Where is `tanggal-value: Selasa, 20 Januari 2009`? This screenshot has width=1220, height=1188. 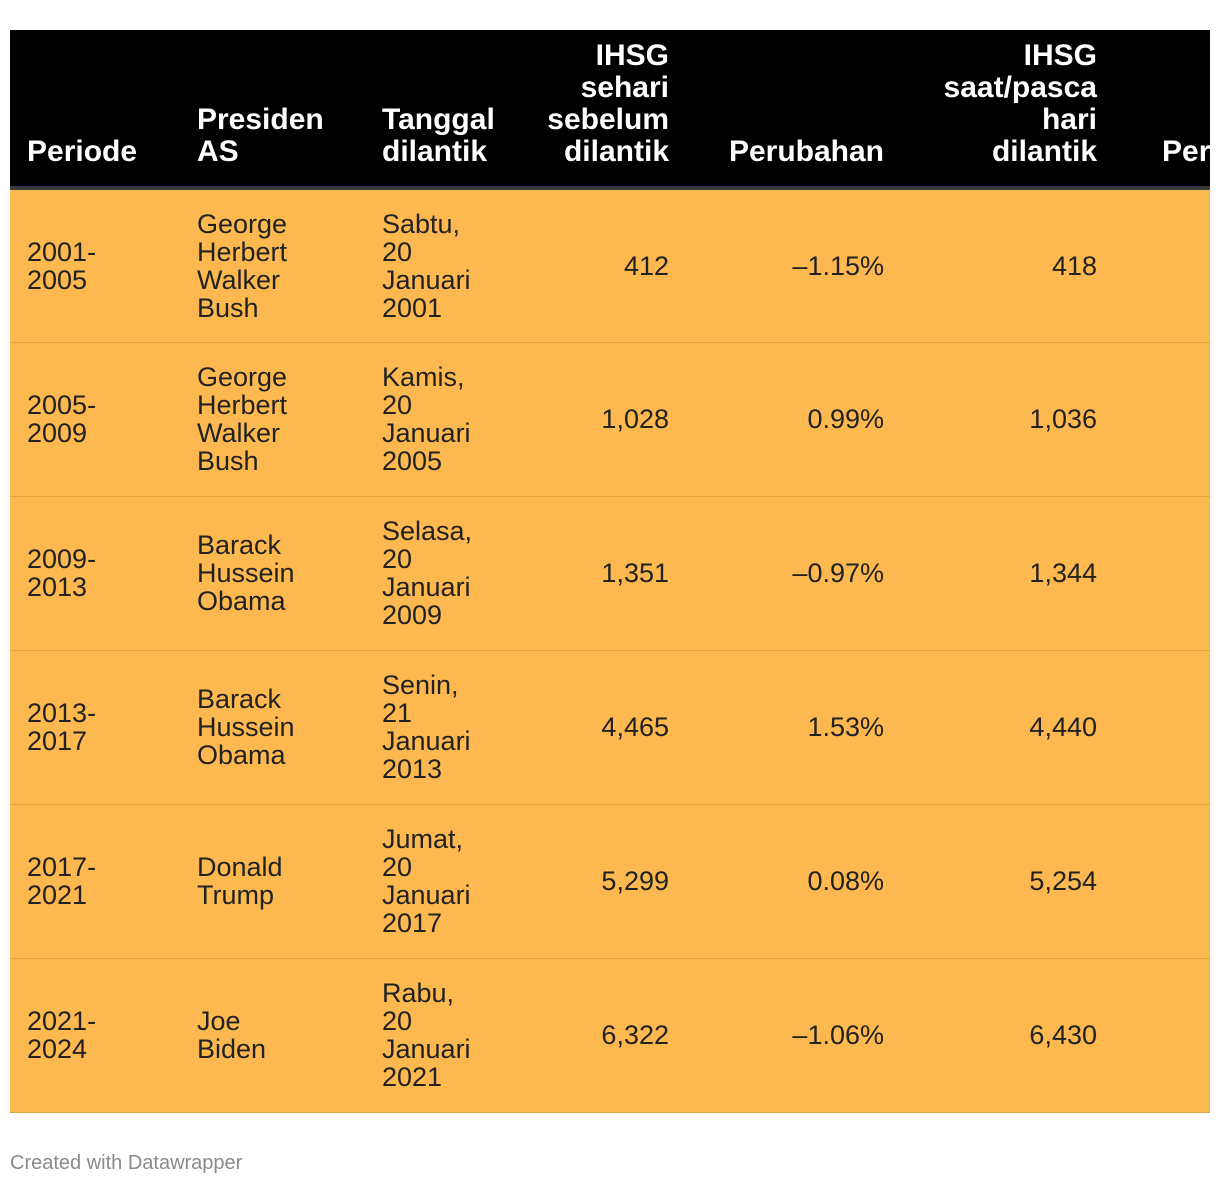 tanggal-value: Selasa, 20 Januari 2009 is located at coordinates (427, 573).